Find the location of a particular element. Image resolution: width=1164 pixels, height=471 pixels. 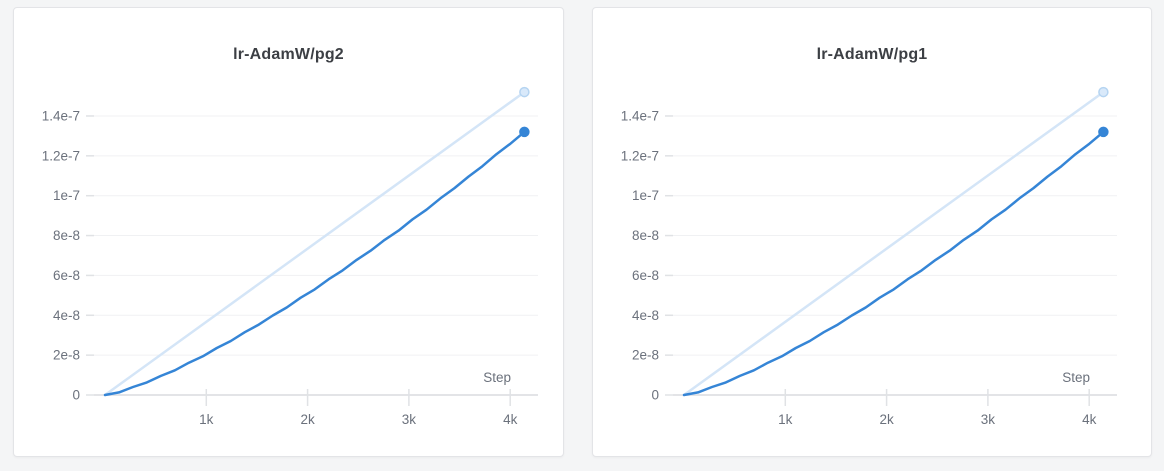

chart-title: lr-AdamW/pg2 is located at coordinates (288, 54).